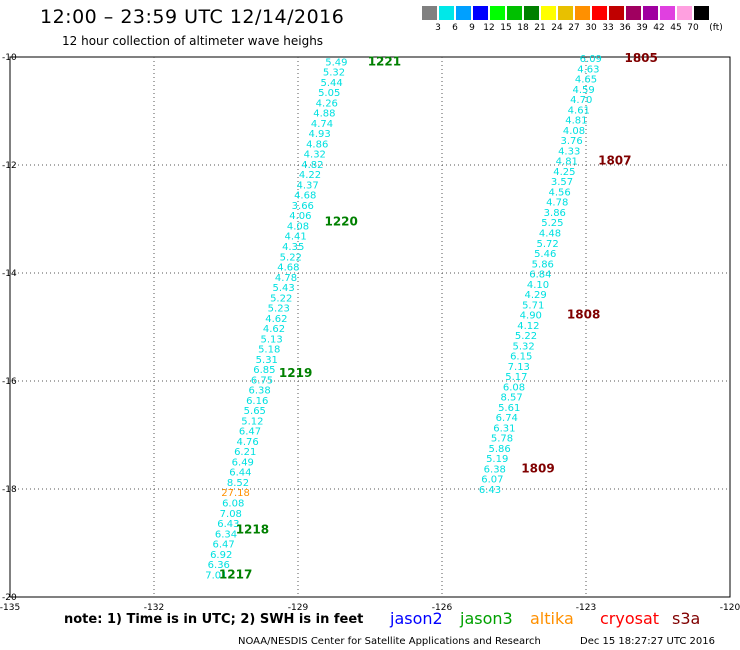 Image resolution: width=740 pixels, height=650 pixels. Describe the element at coordinates (583, 315) in the screenshot. I see `pass-time-label: 1808` at that location.